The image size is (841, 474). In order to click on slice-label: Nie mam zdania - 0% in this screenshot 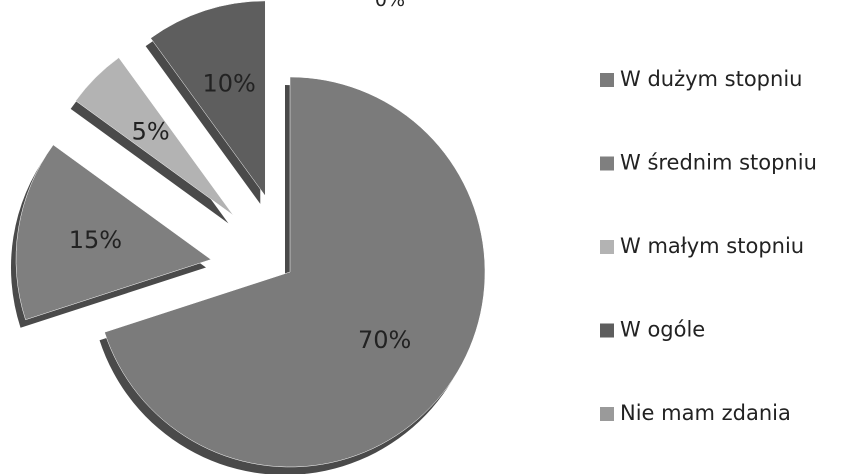, I will do `click(390, 5)`.